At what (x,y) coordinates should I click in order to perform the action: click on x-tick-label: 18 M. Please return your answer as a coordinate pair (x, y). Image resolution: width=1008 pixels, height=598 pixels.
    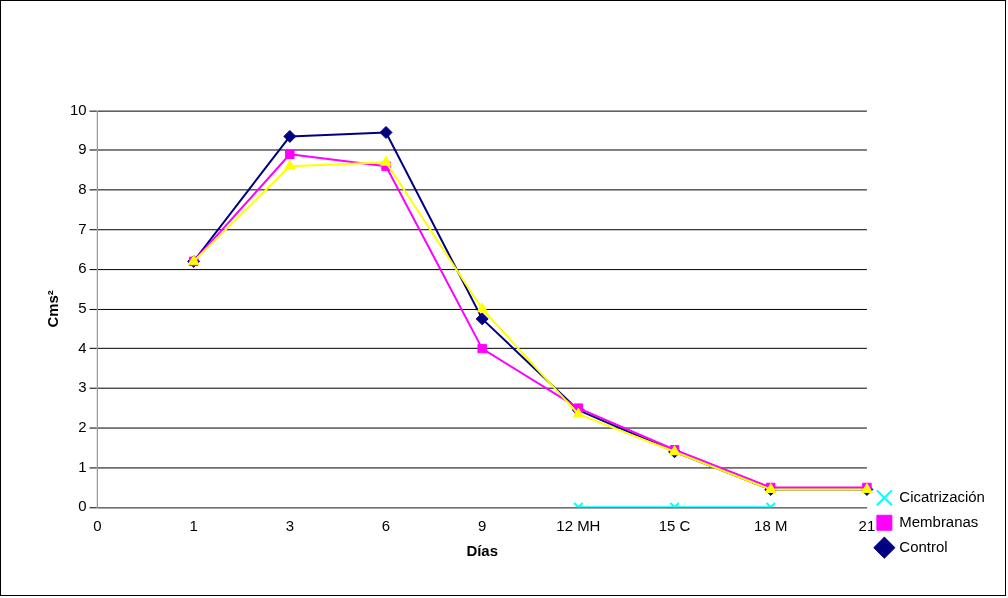
    Looking at the image, I should click on (771, 526).